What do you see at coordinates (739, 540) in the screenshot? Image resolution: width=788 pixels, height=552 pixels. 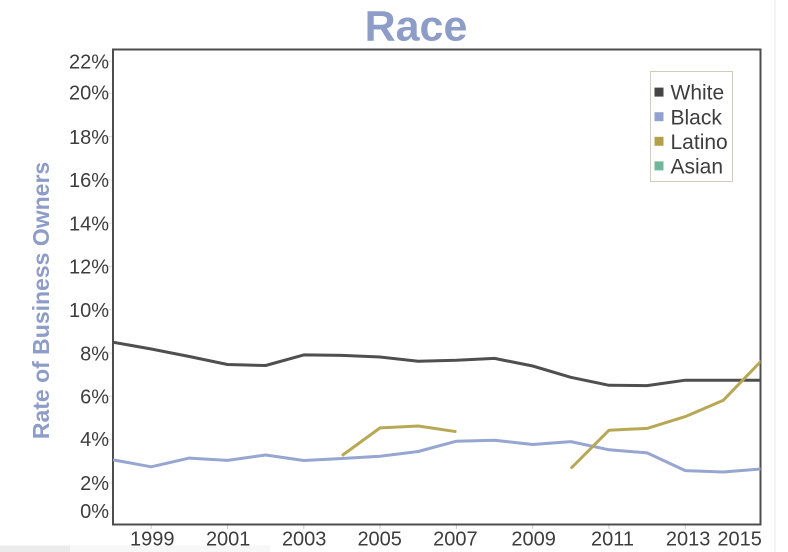 I see `svg-text: 2015` at bounding box center [739, 540].